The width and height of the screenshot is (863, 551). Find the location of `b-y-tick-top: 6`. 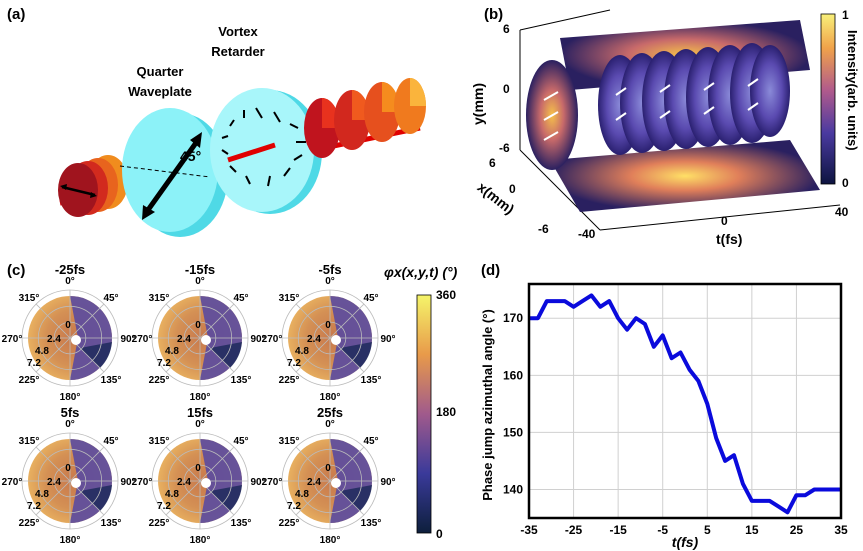

b-y-tick-top: 6 is located at coordinates (506, 29).